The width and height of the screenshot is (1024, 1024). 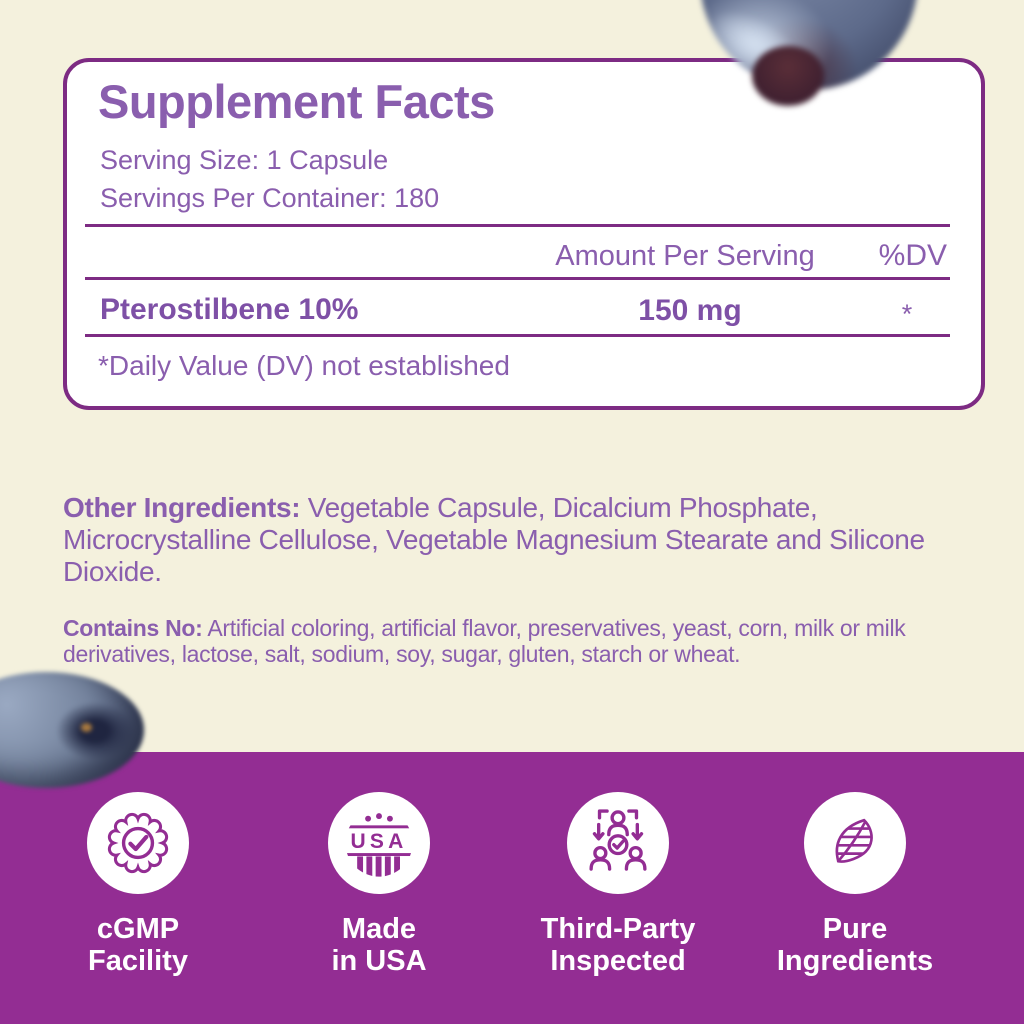 What do you see at coordinates (379, 945) in the screenshot?
I see `made-in-usa-badge-label: Made in USA` at bounding box center [379, 945].